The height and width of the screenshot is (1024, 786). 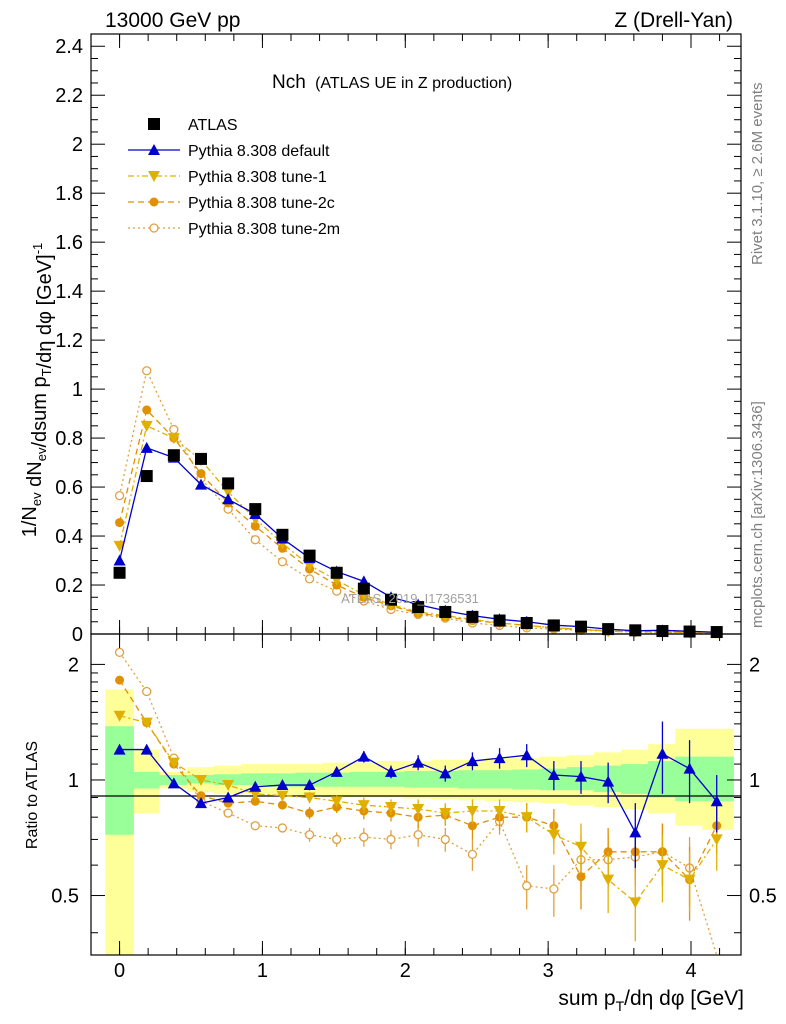 What do you see at coordinates (77, 635) in the screenshot?
I see `main-y-tick-label: 0` at bounding box center [77, 635].